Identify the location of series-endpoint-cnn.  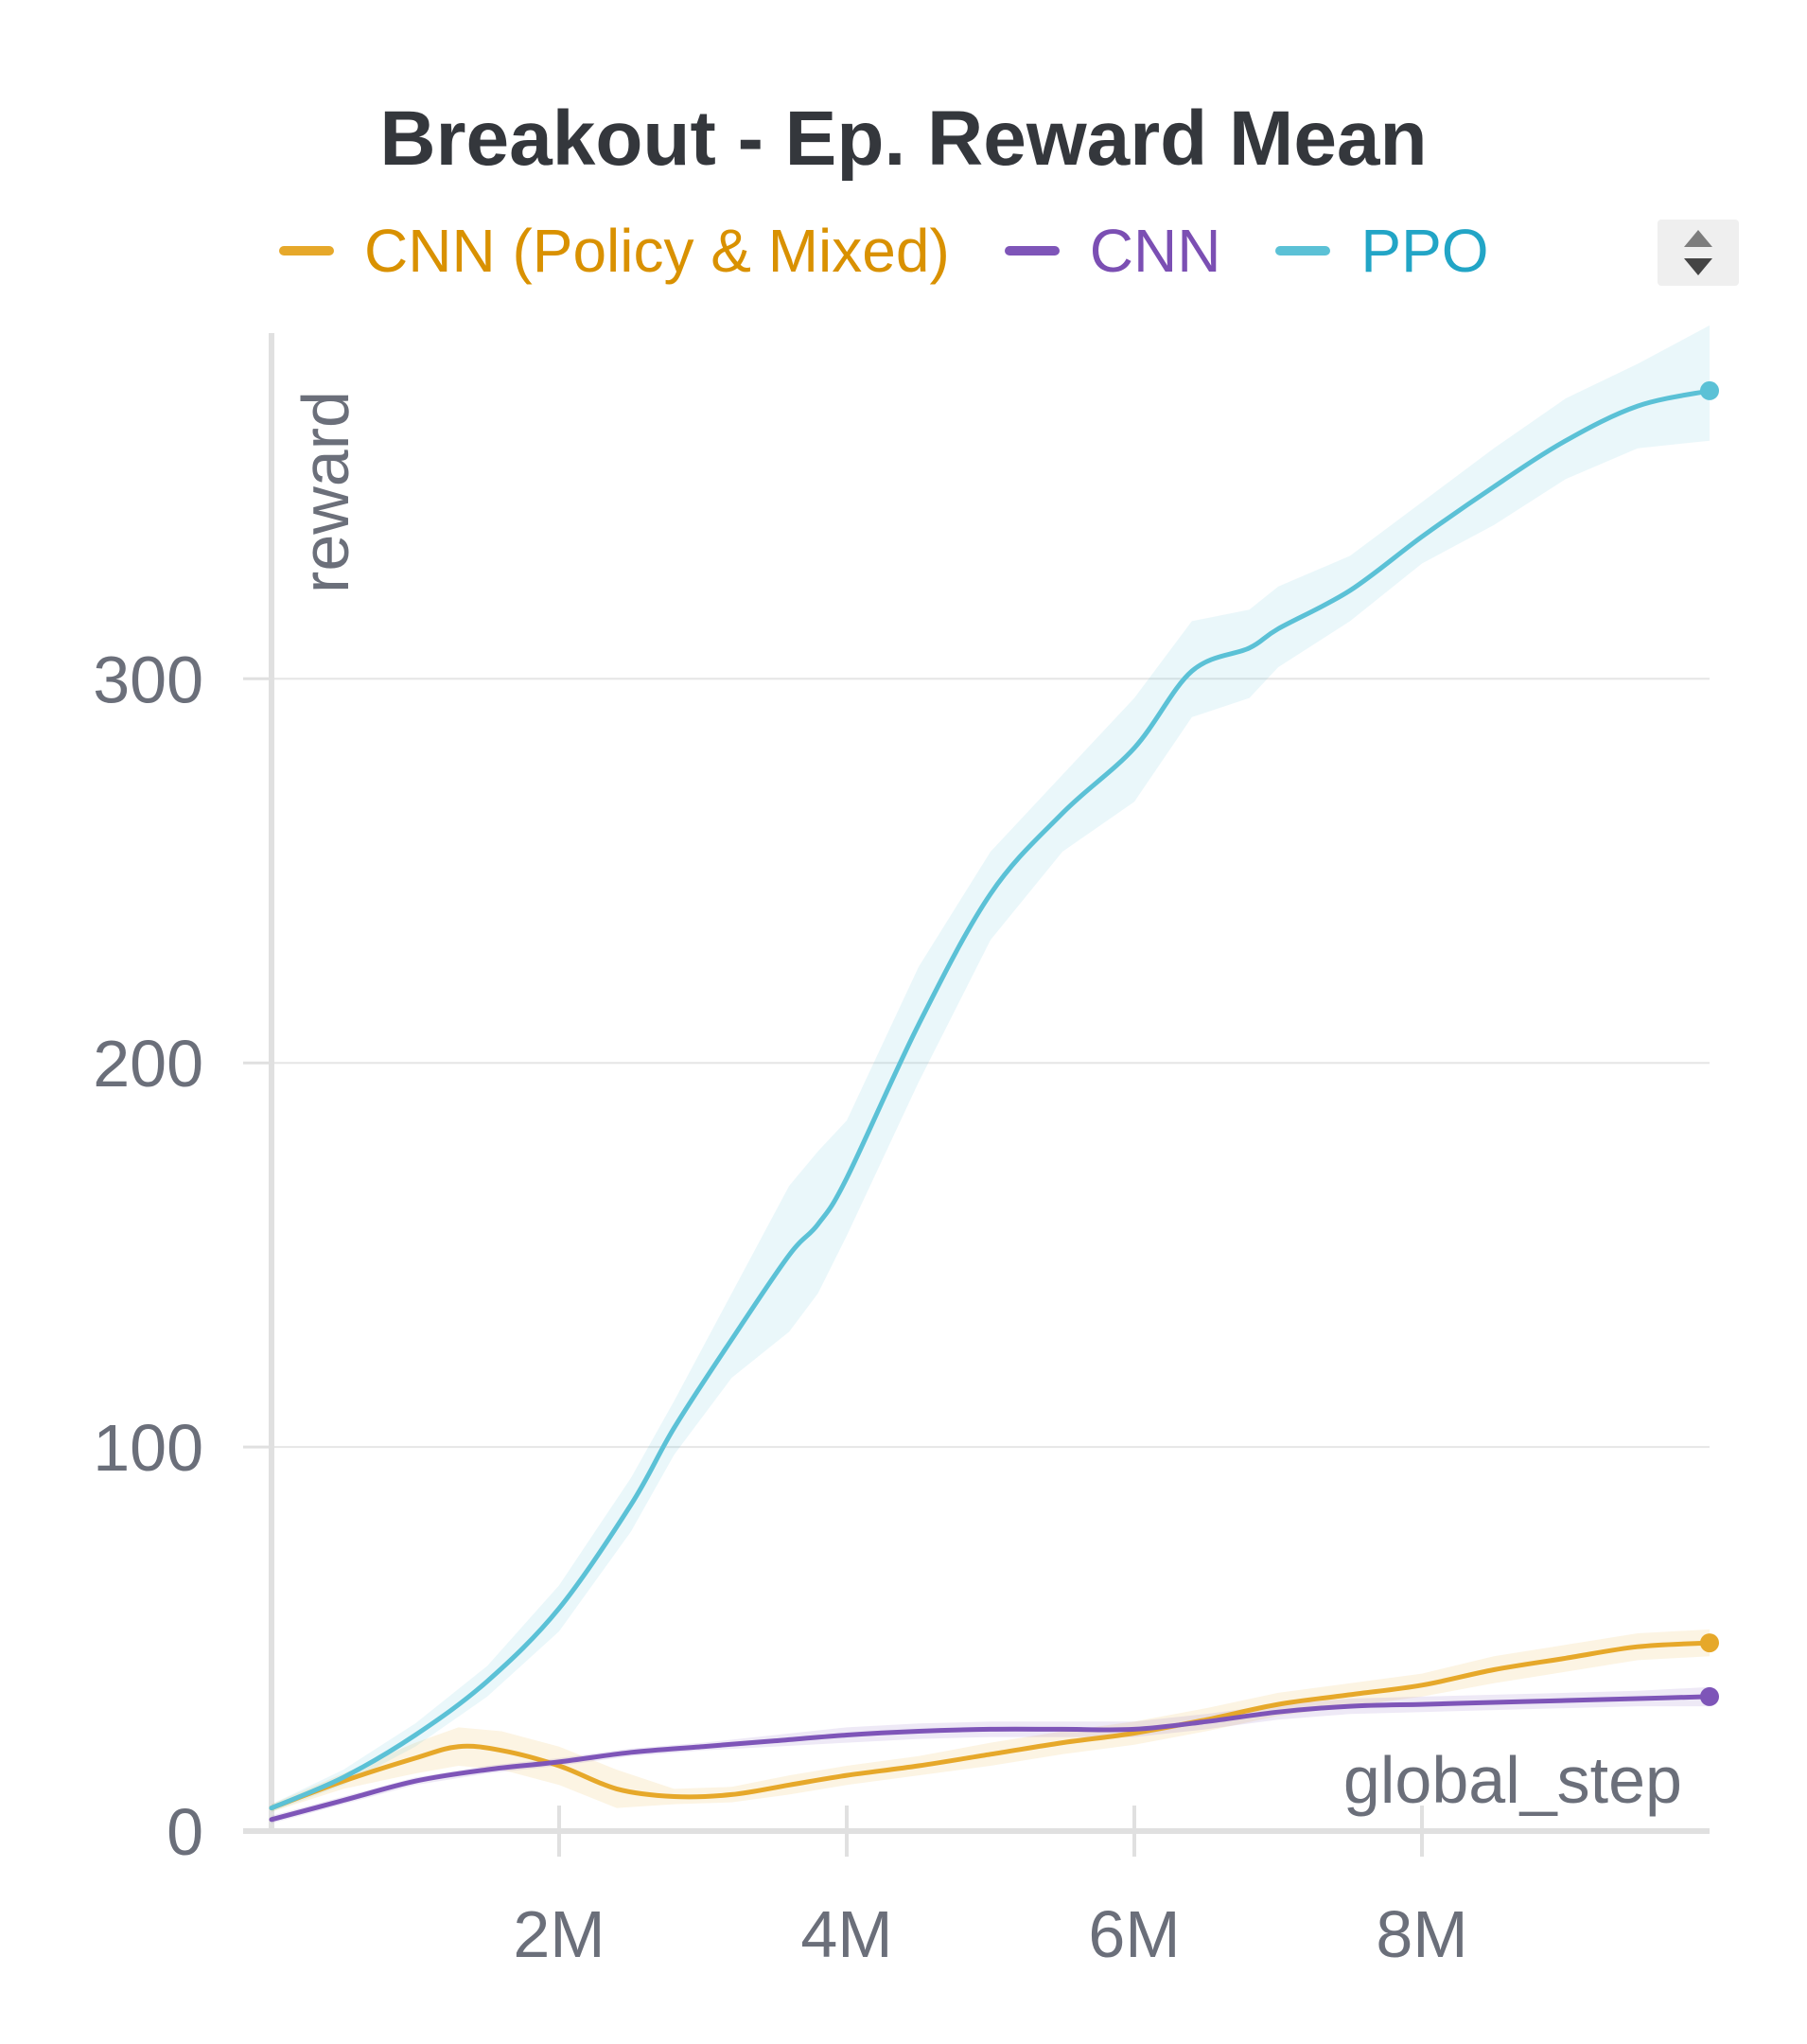
(1709, 1696).